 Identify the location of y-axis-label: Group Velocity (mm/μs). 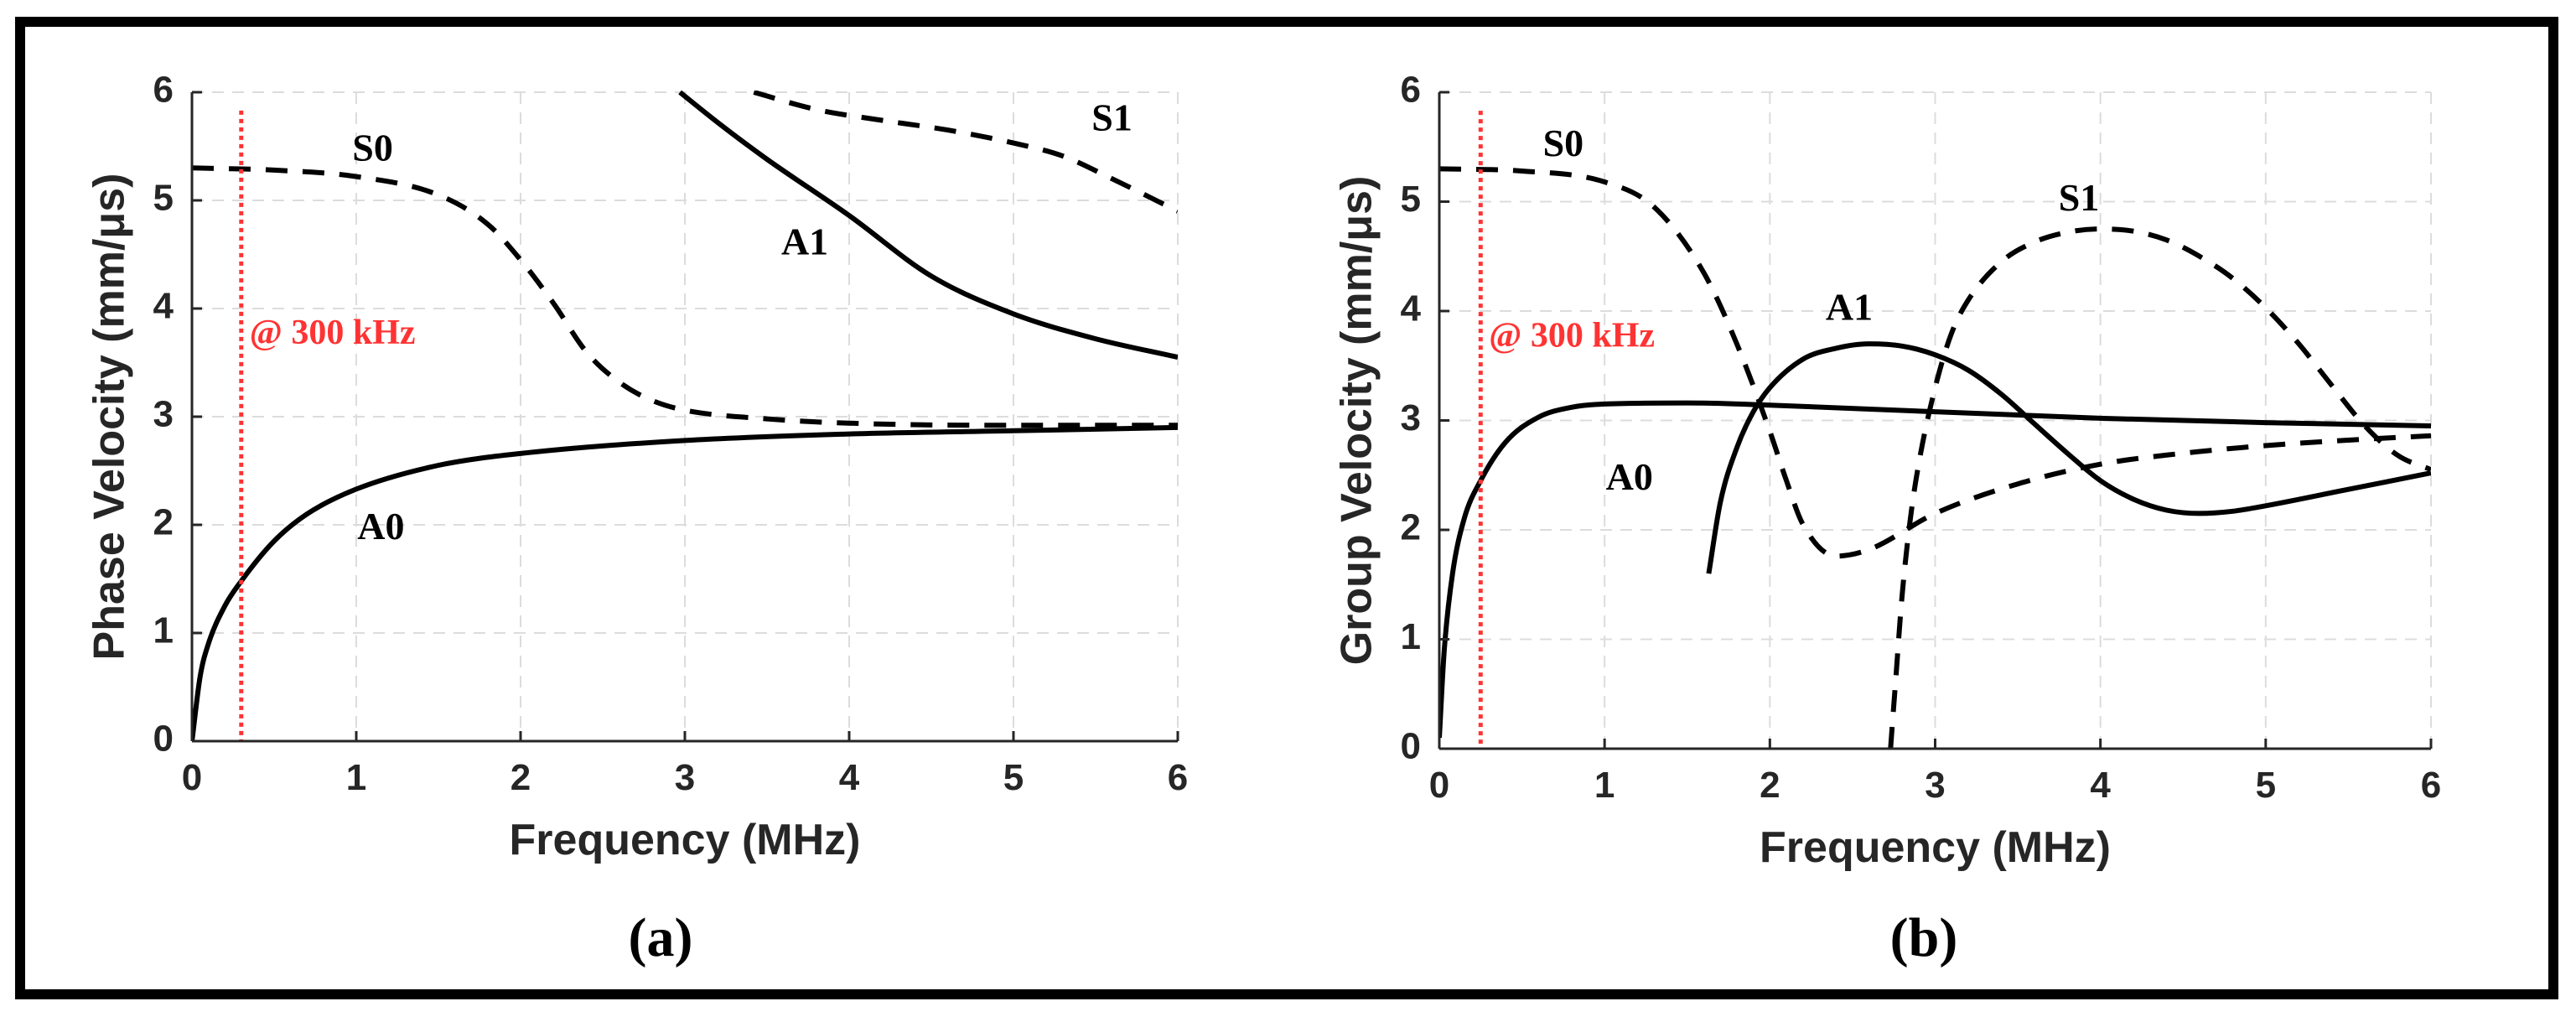
(1357, 421).